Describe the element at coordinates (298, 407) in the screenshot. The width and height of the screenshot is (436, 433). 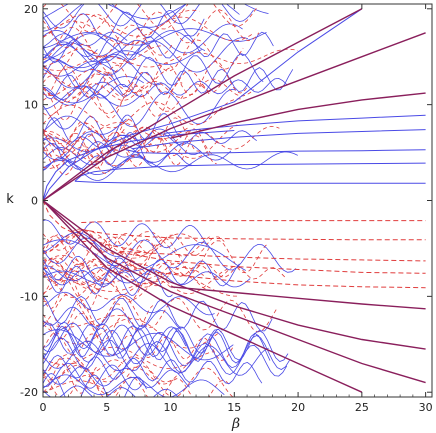
I see `x-tick-label: 20` at that location.